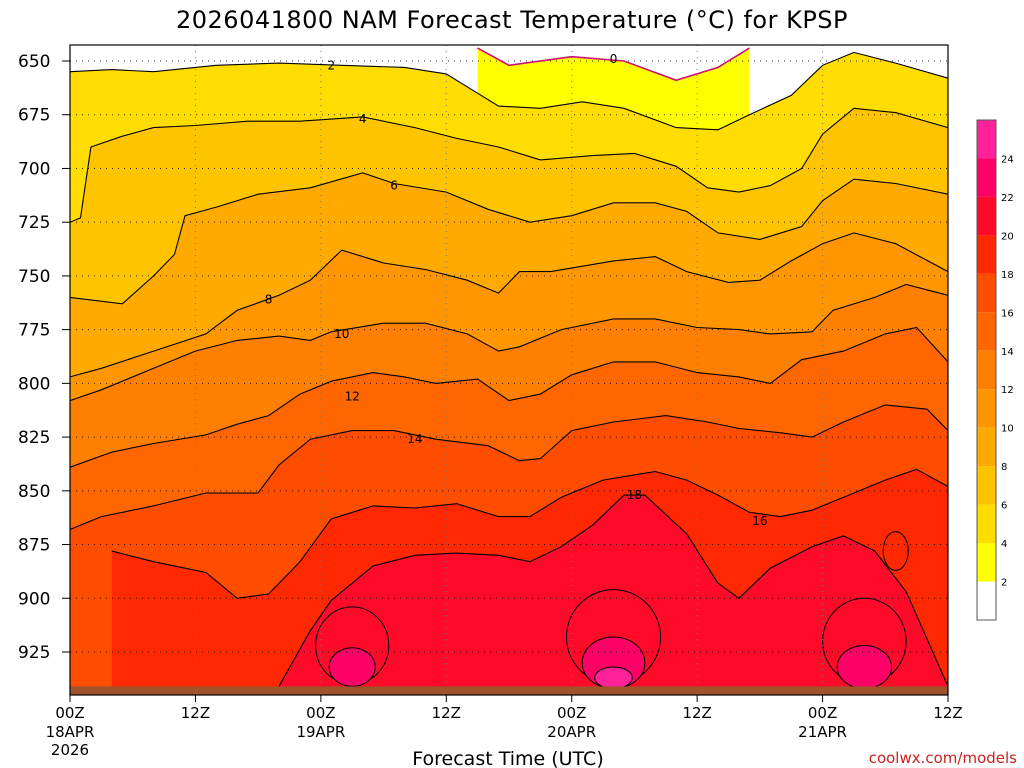  Describe the element at coordinates (1004, 467) in the screenshot. I see `colorbar-label-8: 8` at that location.